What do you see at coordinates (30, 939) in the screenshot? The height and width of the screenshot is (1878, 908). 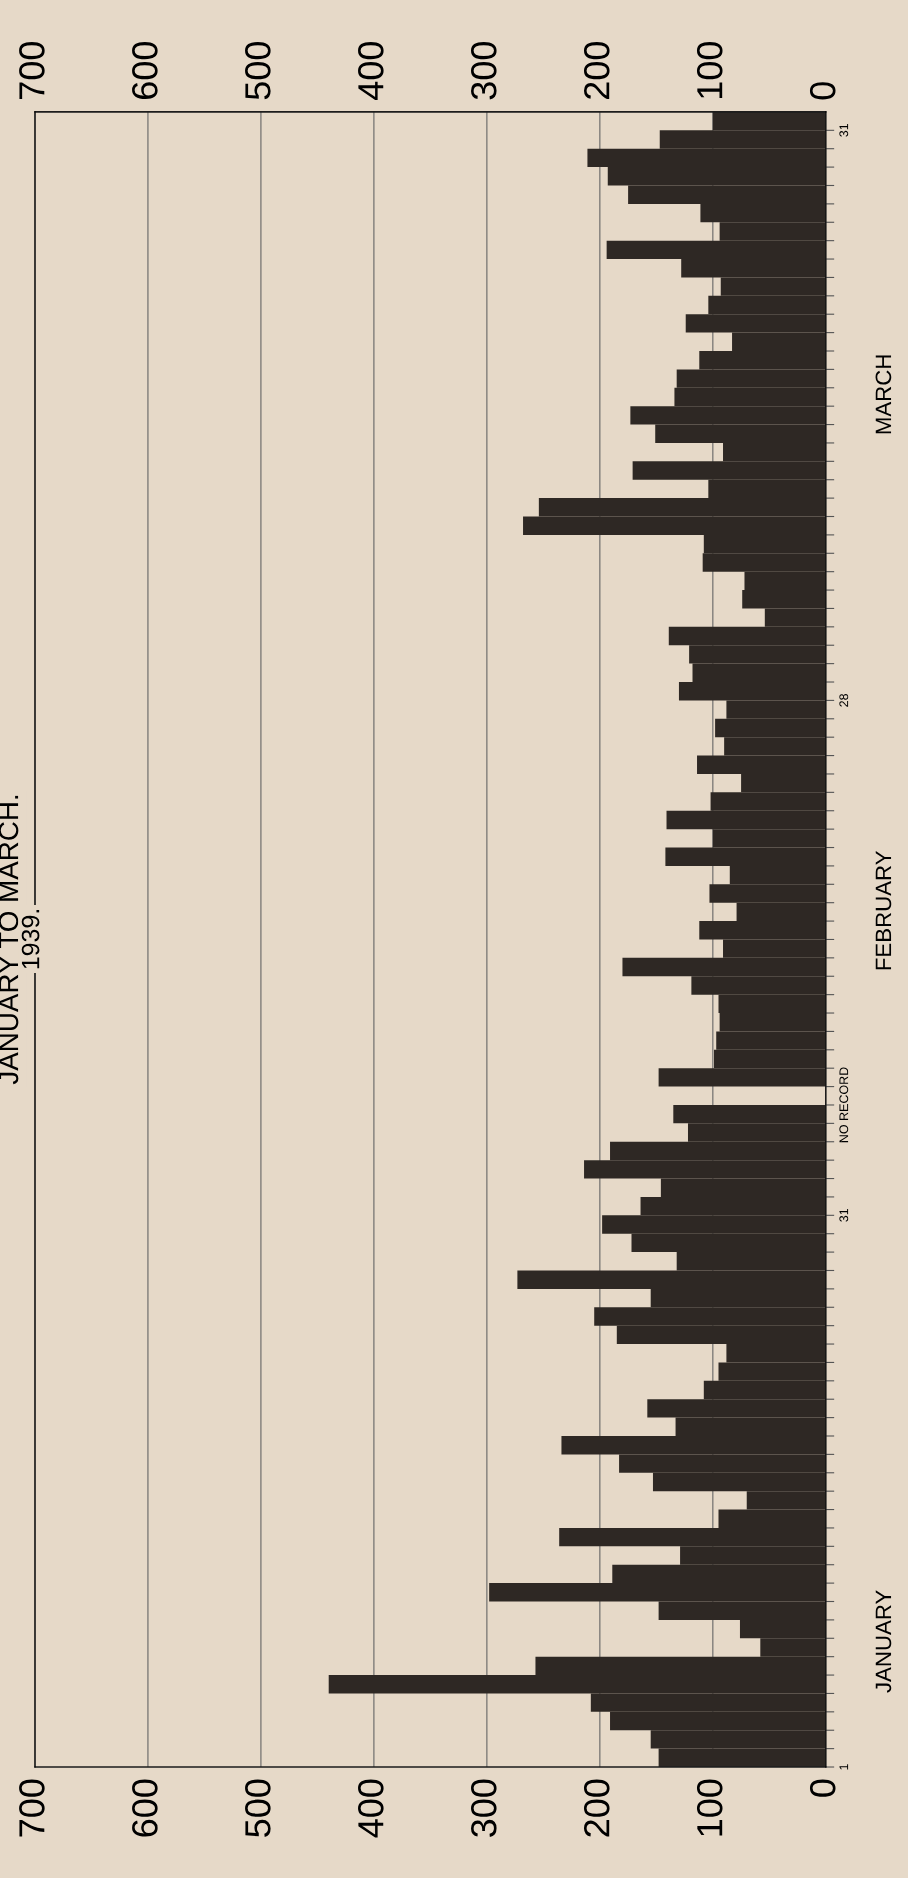 I see `text: 1939.` at bounding box center [30, 939].